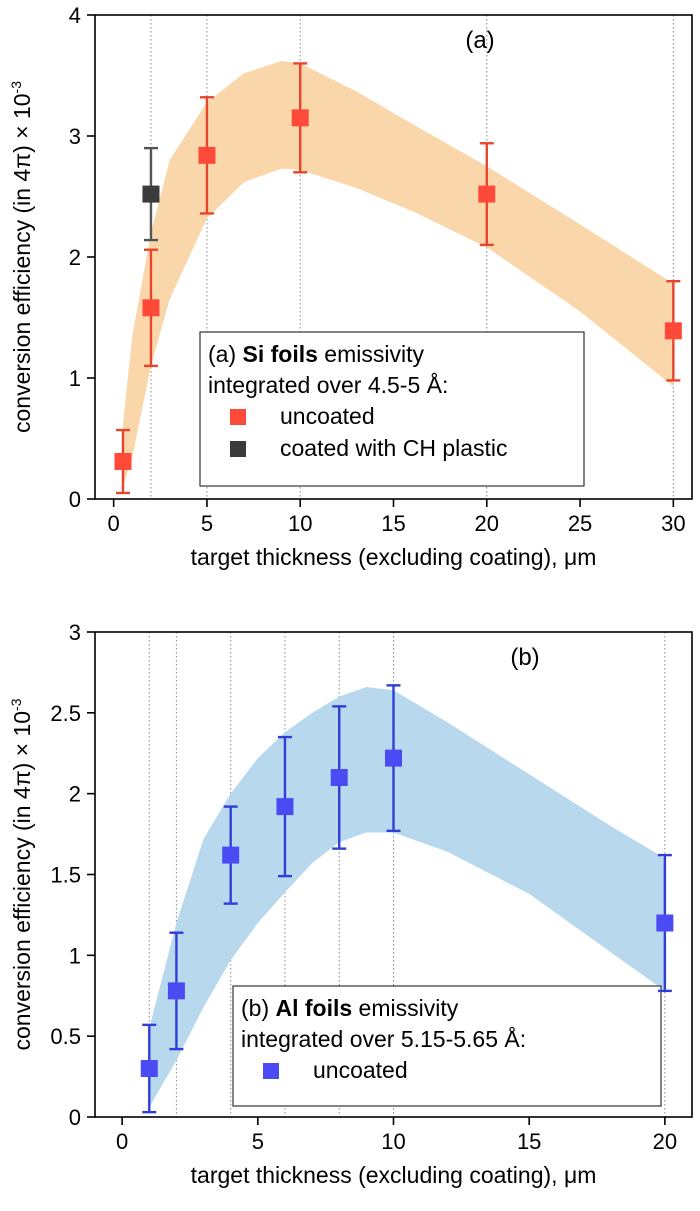  I want to click on legend-title-bold: Al foils, so click(314, 1008).